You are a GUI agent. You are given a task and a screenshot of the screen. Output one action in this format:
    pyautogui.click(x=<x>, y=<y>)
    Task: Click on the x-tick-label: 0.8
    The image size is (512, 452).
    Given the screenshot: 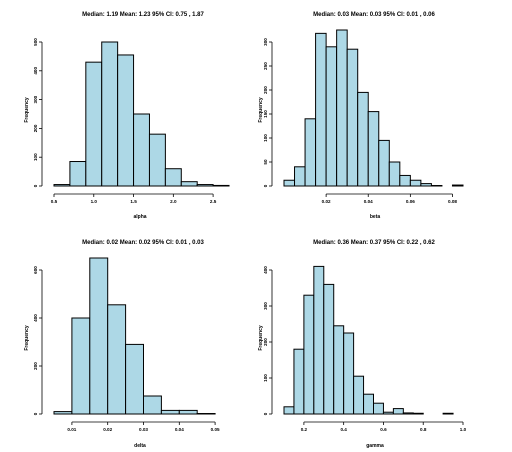 What is the action you would take?
    pyautogui.click(x=423, y=429)
    